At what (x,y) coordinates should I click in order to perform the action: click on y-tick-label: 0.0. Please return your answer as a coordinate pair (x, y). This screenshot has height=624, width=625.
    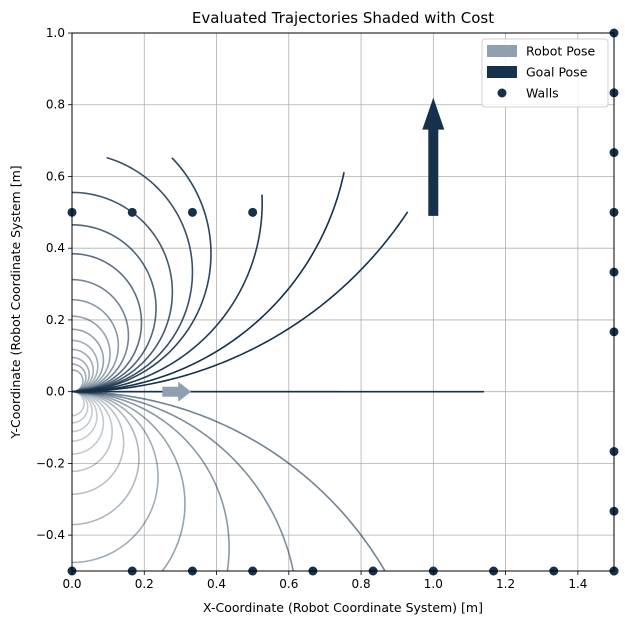
    Looking at the image, I should click on (55, 392).